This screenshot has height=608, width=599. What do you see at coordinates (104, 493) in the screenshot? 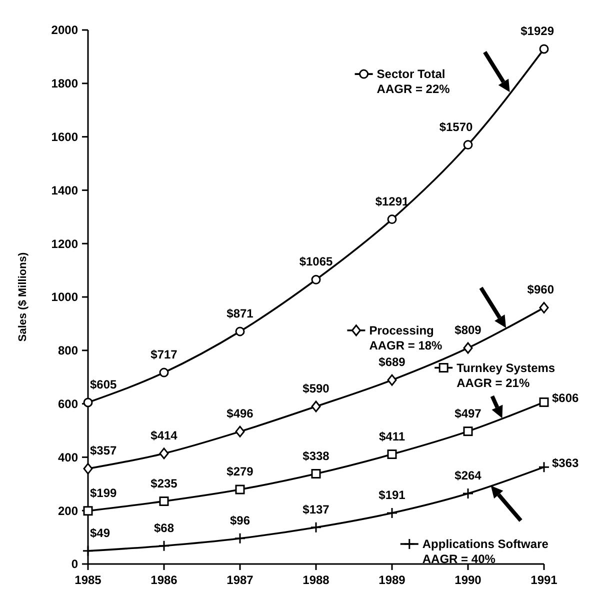
I see `data-label: $199` at bounding box center [104, 493].